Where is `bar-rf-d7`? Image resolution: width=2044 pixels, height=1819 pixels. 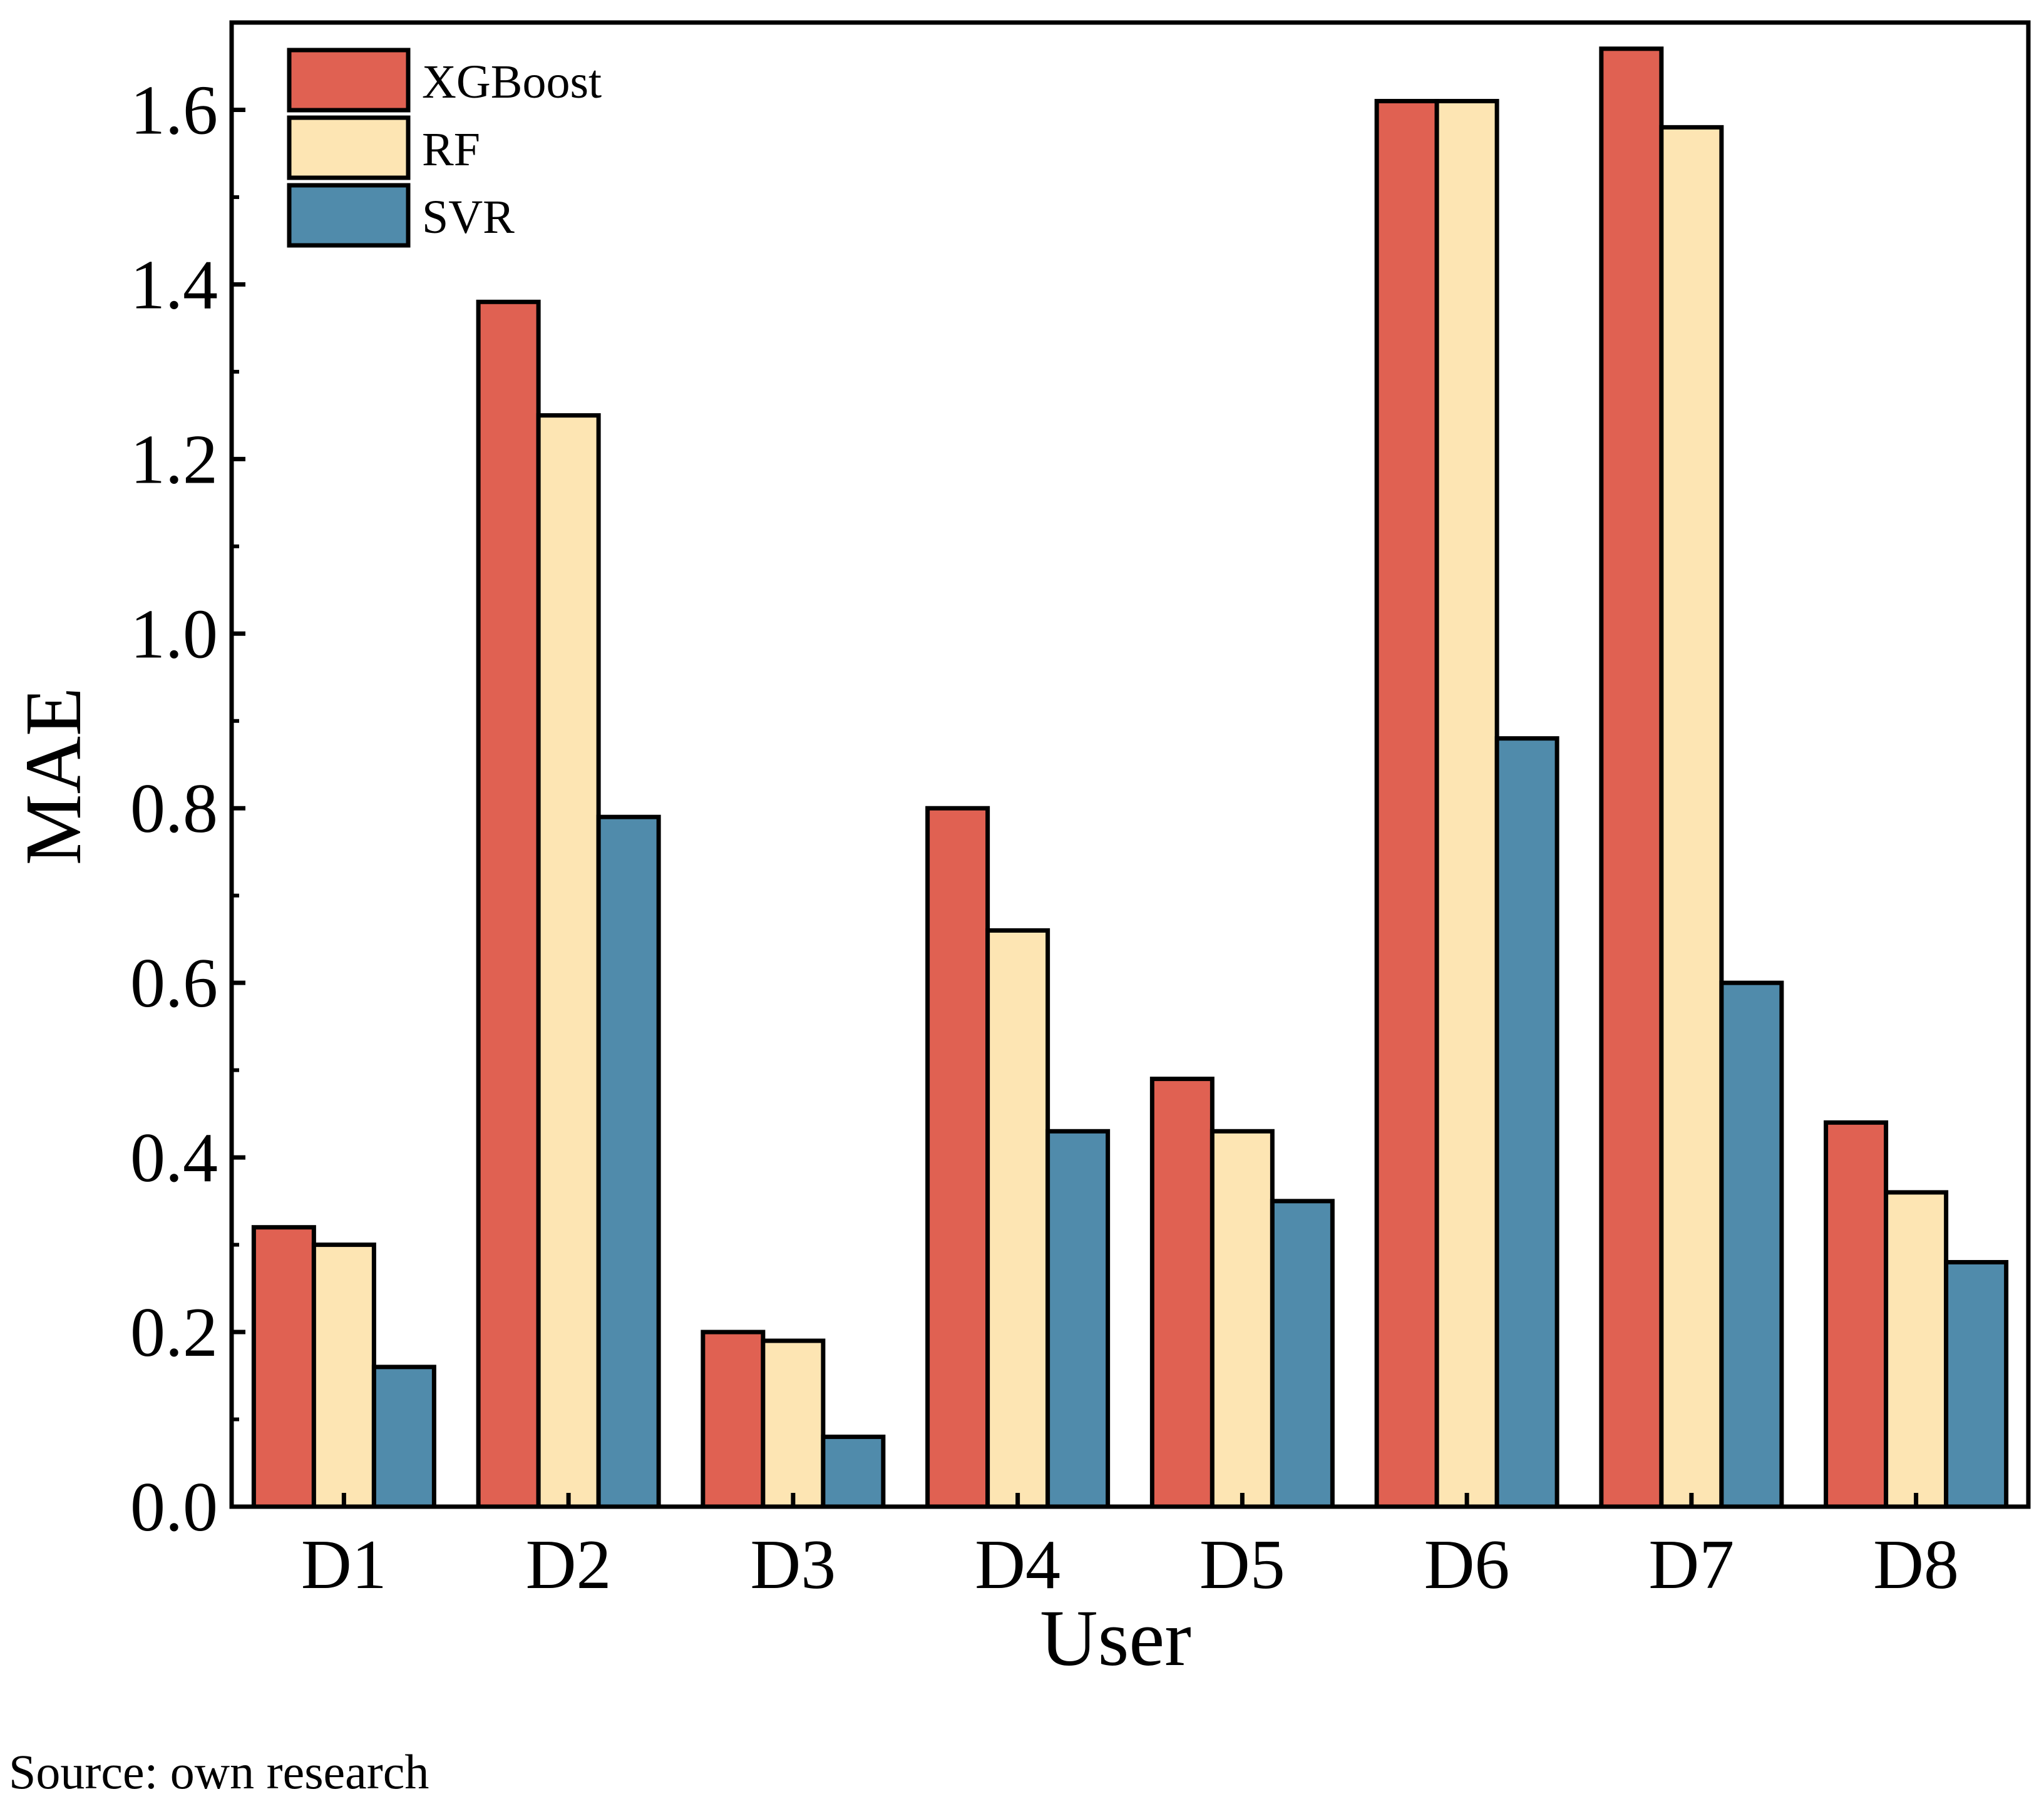
bar-rf-d7 is located at coordinates (1691, 817).